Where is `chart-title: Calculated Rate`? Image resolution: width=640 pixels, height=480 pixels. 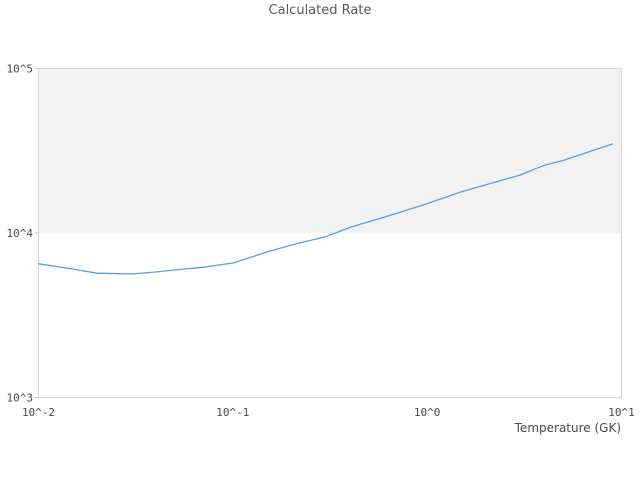 chart-title: Calculated Rate is located at coordinates (320, 10).